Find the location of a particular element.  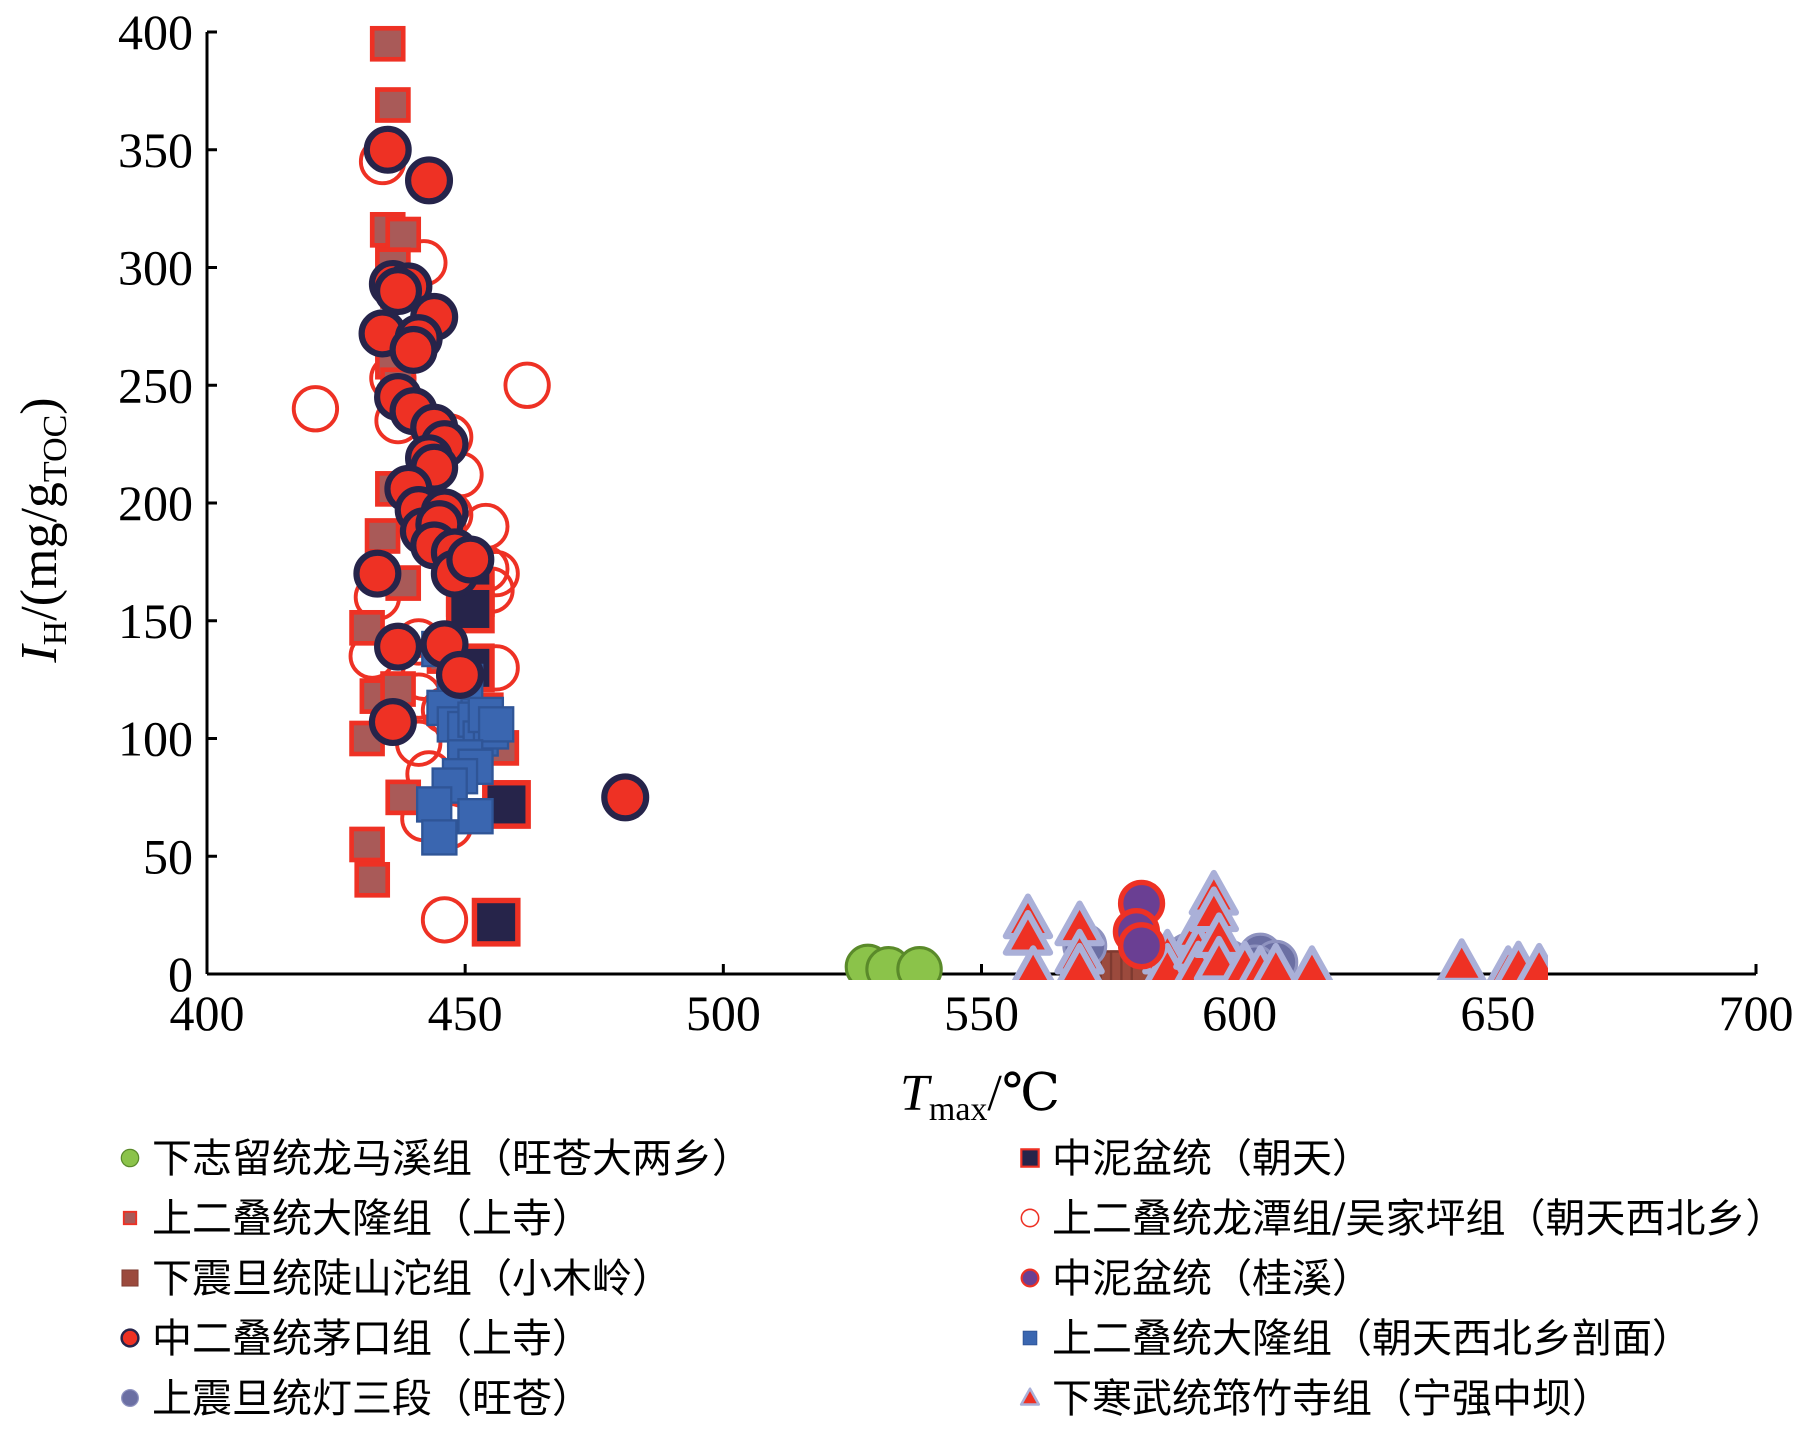

y-axis-title: IH/(mg/gTOC) is located at coordinates (42, 530).